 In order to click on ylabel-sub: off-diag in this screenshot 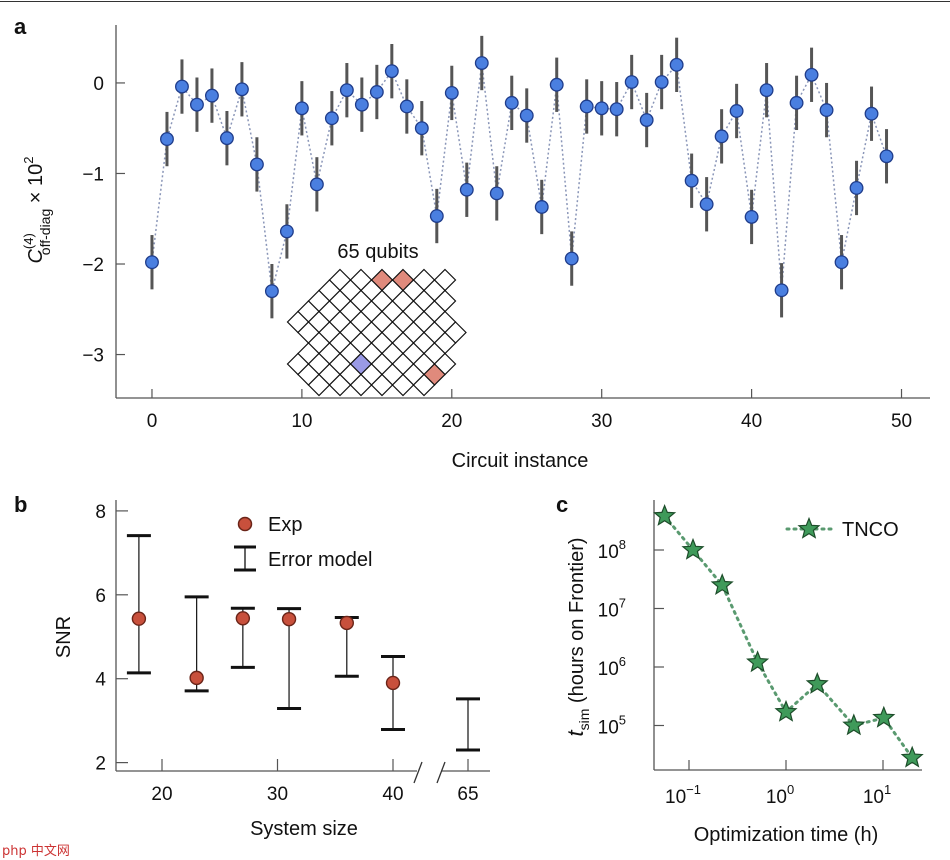, I will do `click(45, 232)`.